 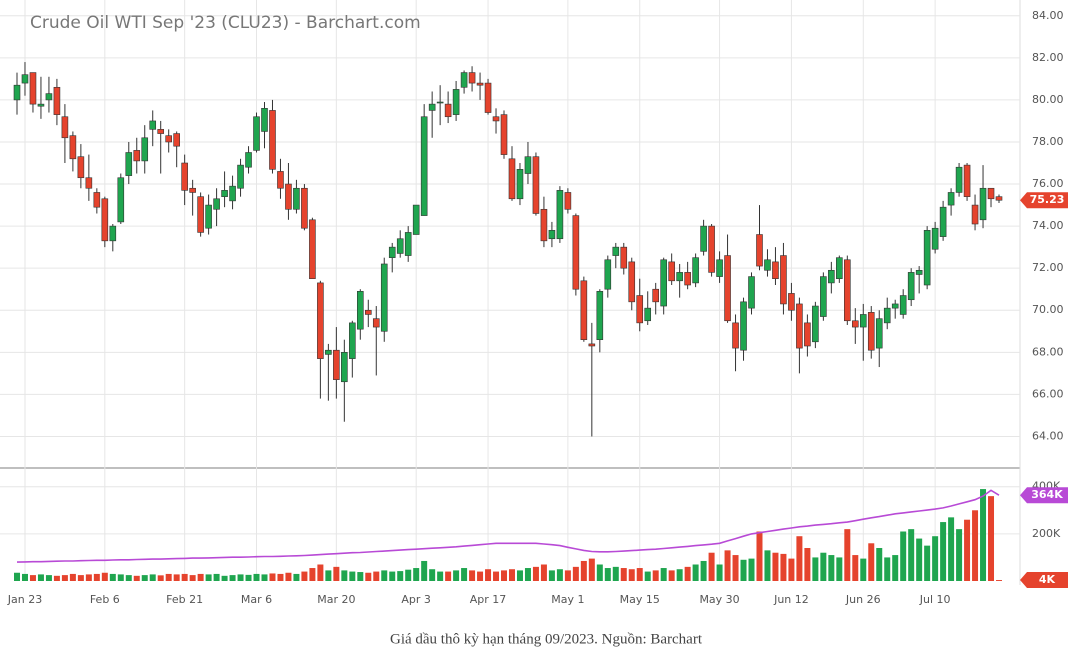 What do you see at coordinates (184, 599) in the screenshot?
I see `x-tick-label: Feb 21` at bounding box center [184, 599].